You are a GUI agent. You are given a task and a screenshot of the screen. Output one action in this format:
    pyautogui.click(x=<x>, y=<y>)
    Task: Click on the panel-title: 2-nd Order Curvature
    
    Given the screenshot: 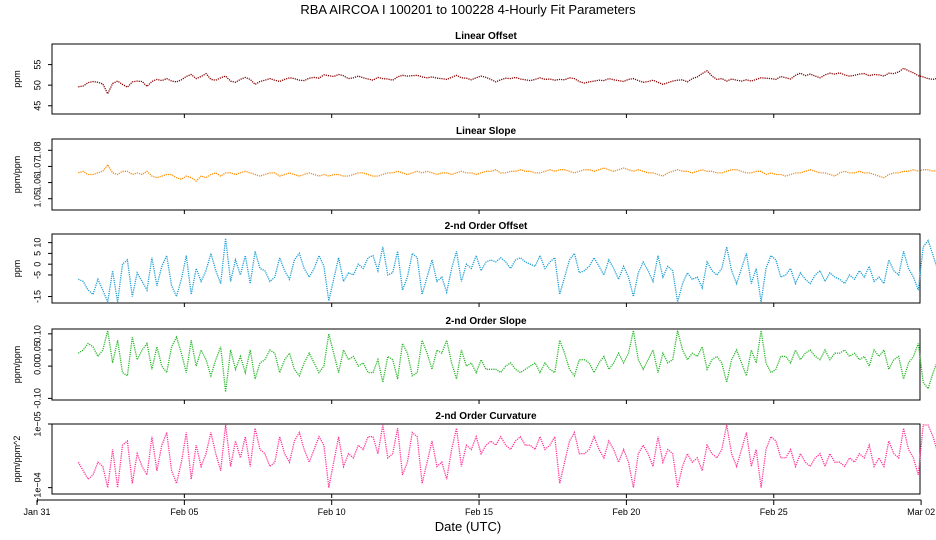 What is the action you would take?
    pyautogui.click(x=486, y=416)
    